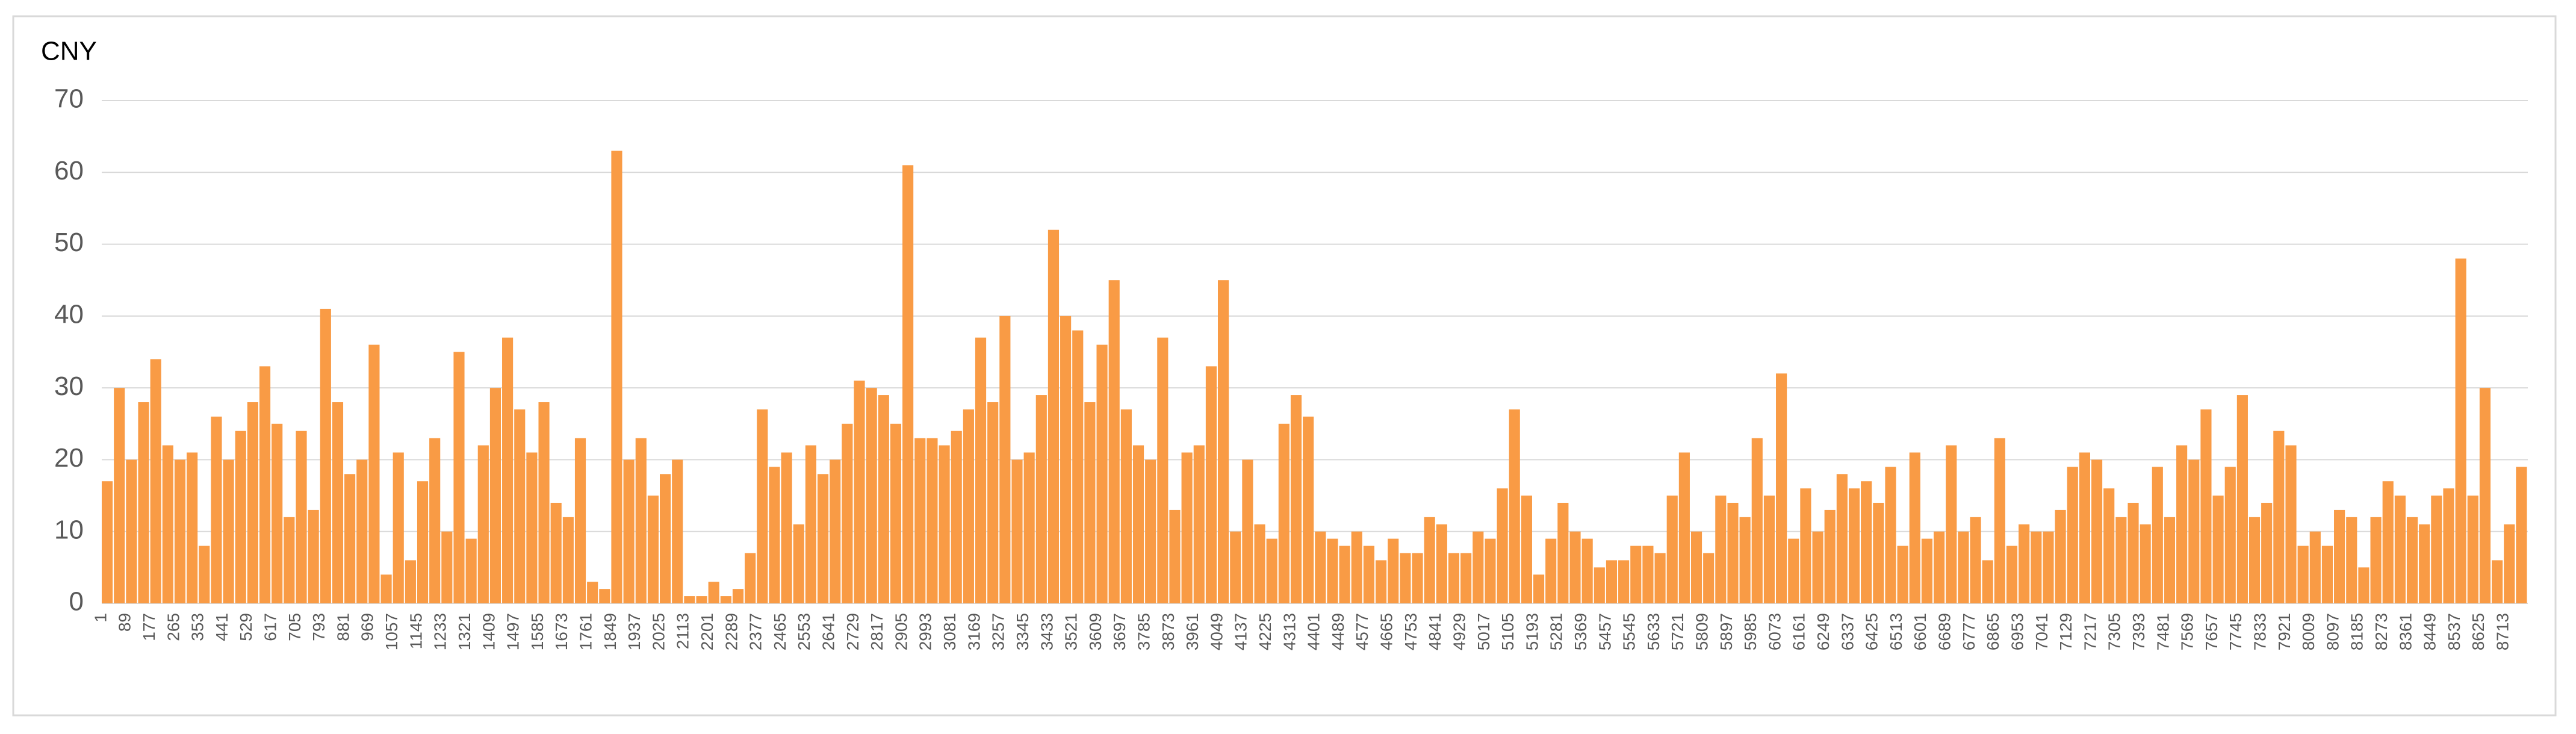 The image size is (2576, 734). I want to click on y-tick-label: 20, so click(69, 458).